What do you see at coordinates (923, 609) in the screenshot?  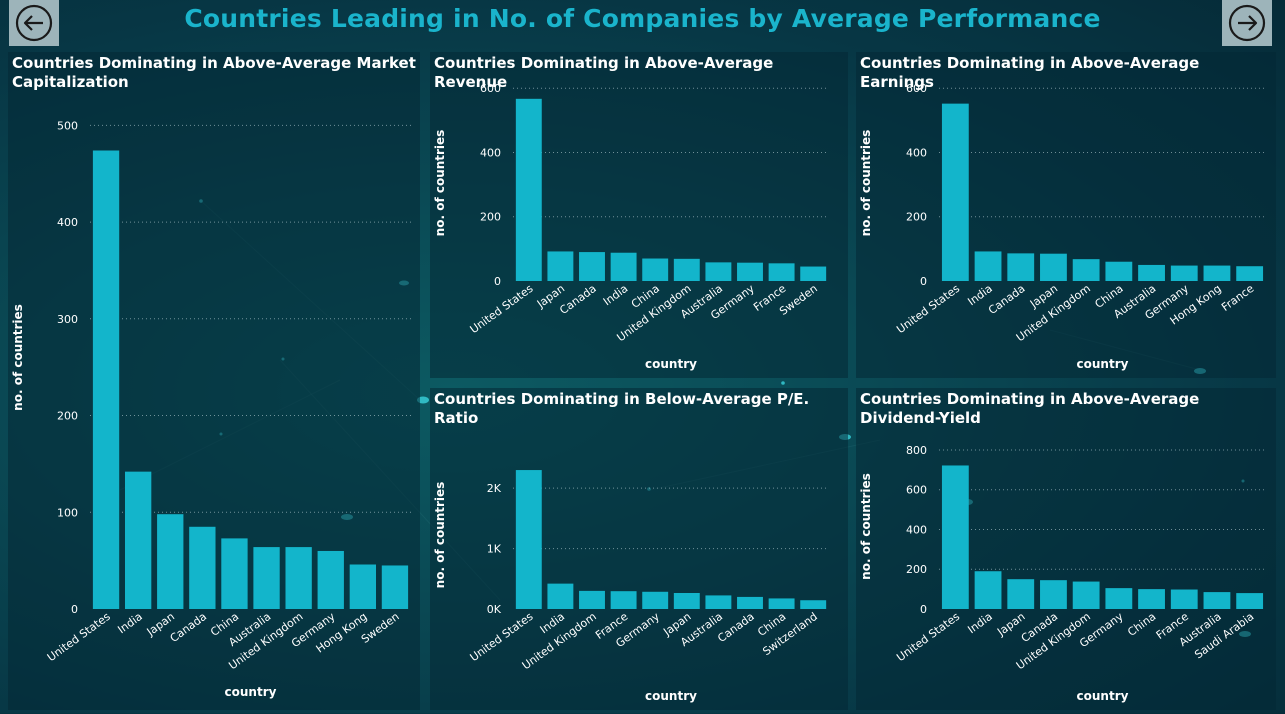 I see `y-tick-label: 0` at bounding box center [923, 609].